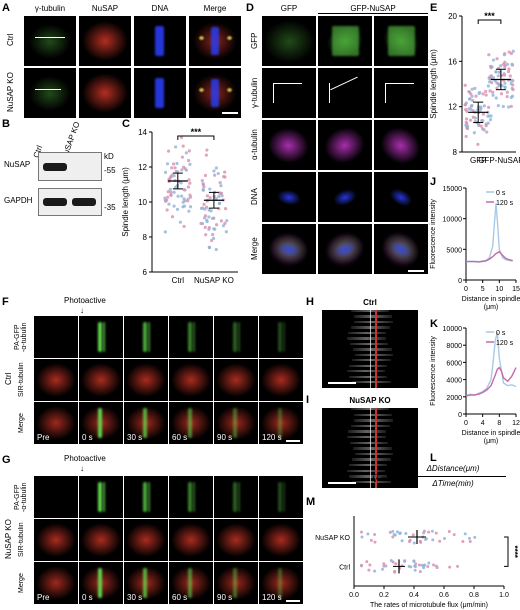 This screenshot has height=610, width=520. I want to click on y-tick-label: 20, so click(452, 16).